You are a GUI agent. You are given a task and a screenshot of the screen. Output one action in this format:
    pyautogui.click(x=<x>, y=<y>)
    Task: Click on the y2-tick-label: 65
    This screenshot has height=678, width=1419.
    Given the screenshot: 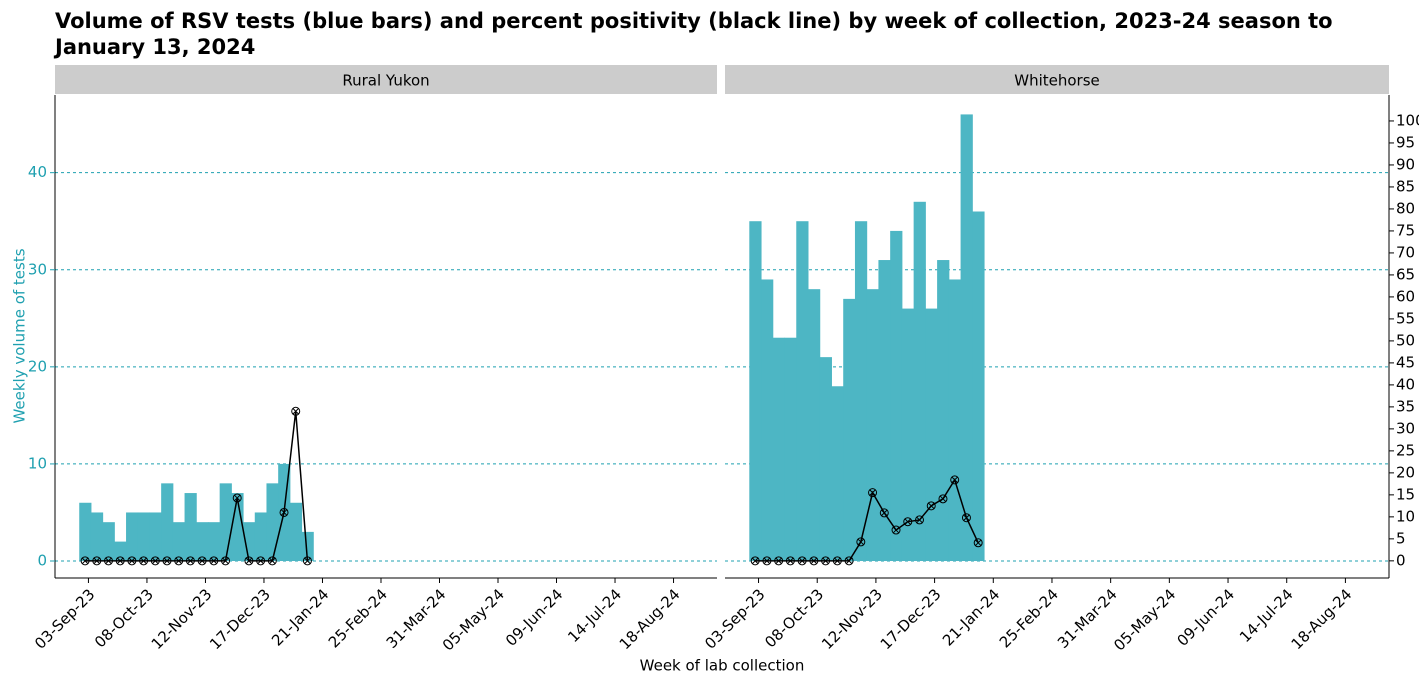 What is the action you would take?
    pyautogui.click(x=1405, y=274)
    